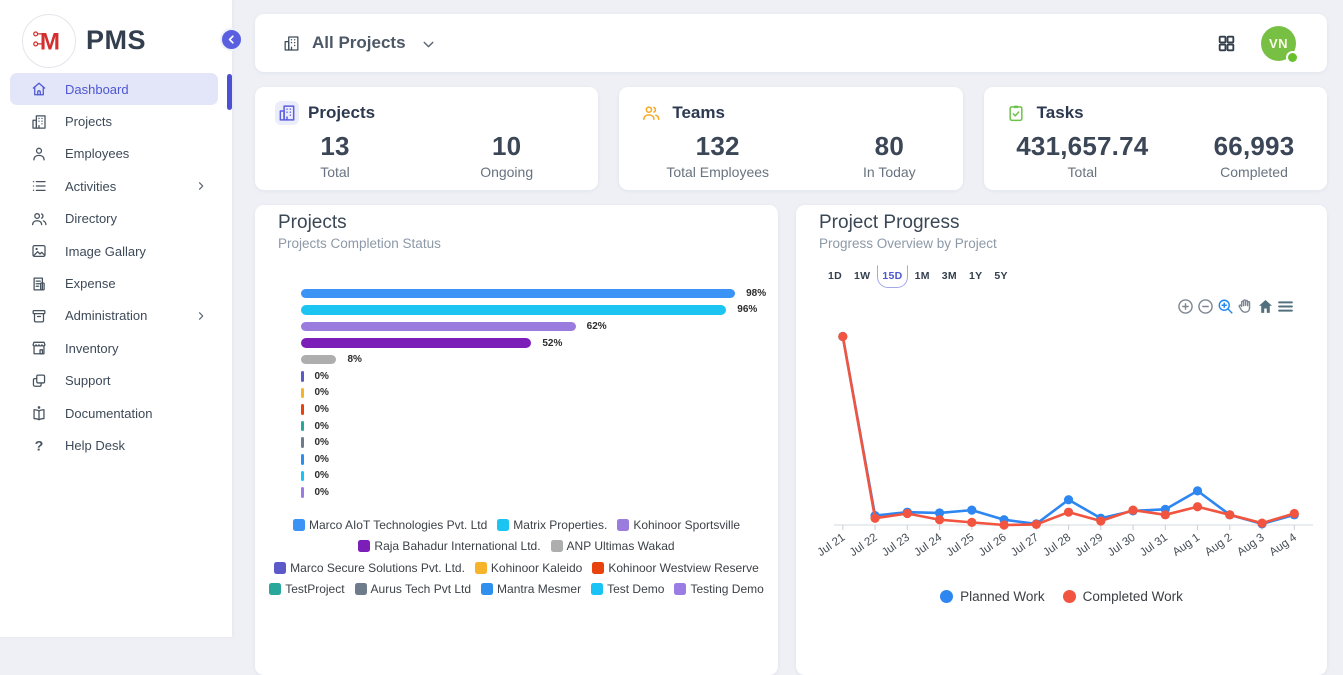 This screenshot has height=675, width=1343. I want to click on legend-item-marco-secure-solutions-pvt-ltd: Marco Secure Solutions Pvt. Ltd., so click(369, 568).